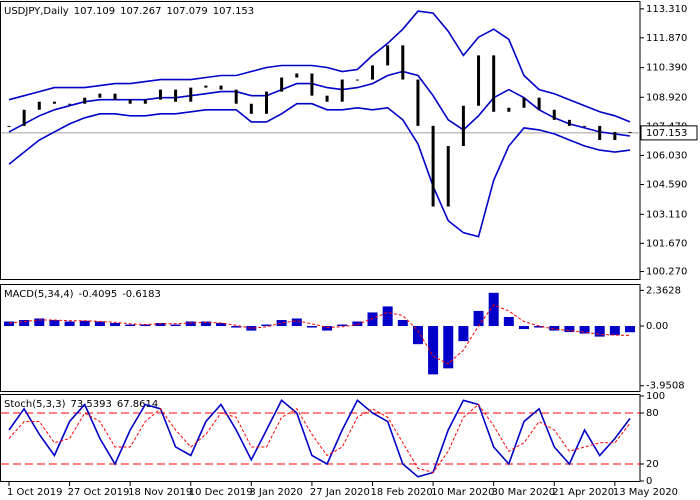  What do you see at coordinates (657, 326) in the screenshot?
I see `y-tick-label: 0.00` at bounding box center [657, 326].